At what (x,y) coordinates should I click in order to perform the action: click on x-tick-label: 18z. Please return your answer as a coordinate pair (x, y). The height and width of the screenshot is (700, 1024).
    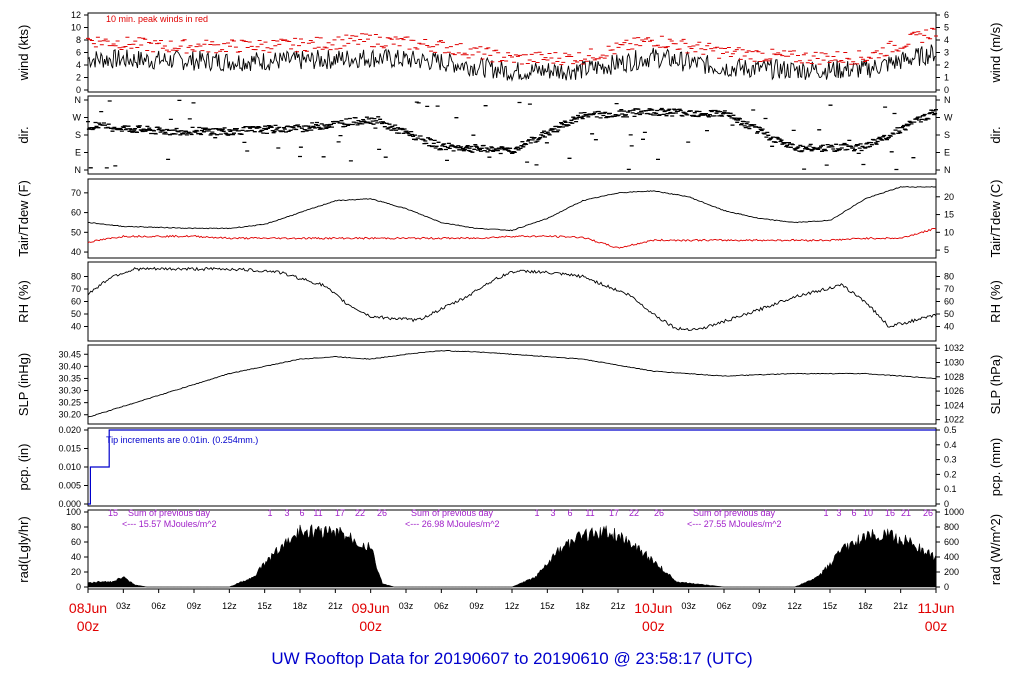
    Looking at the image, I should click on (865, 606).